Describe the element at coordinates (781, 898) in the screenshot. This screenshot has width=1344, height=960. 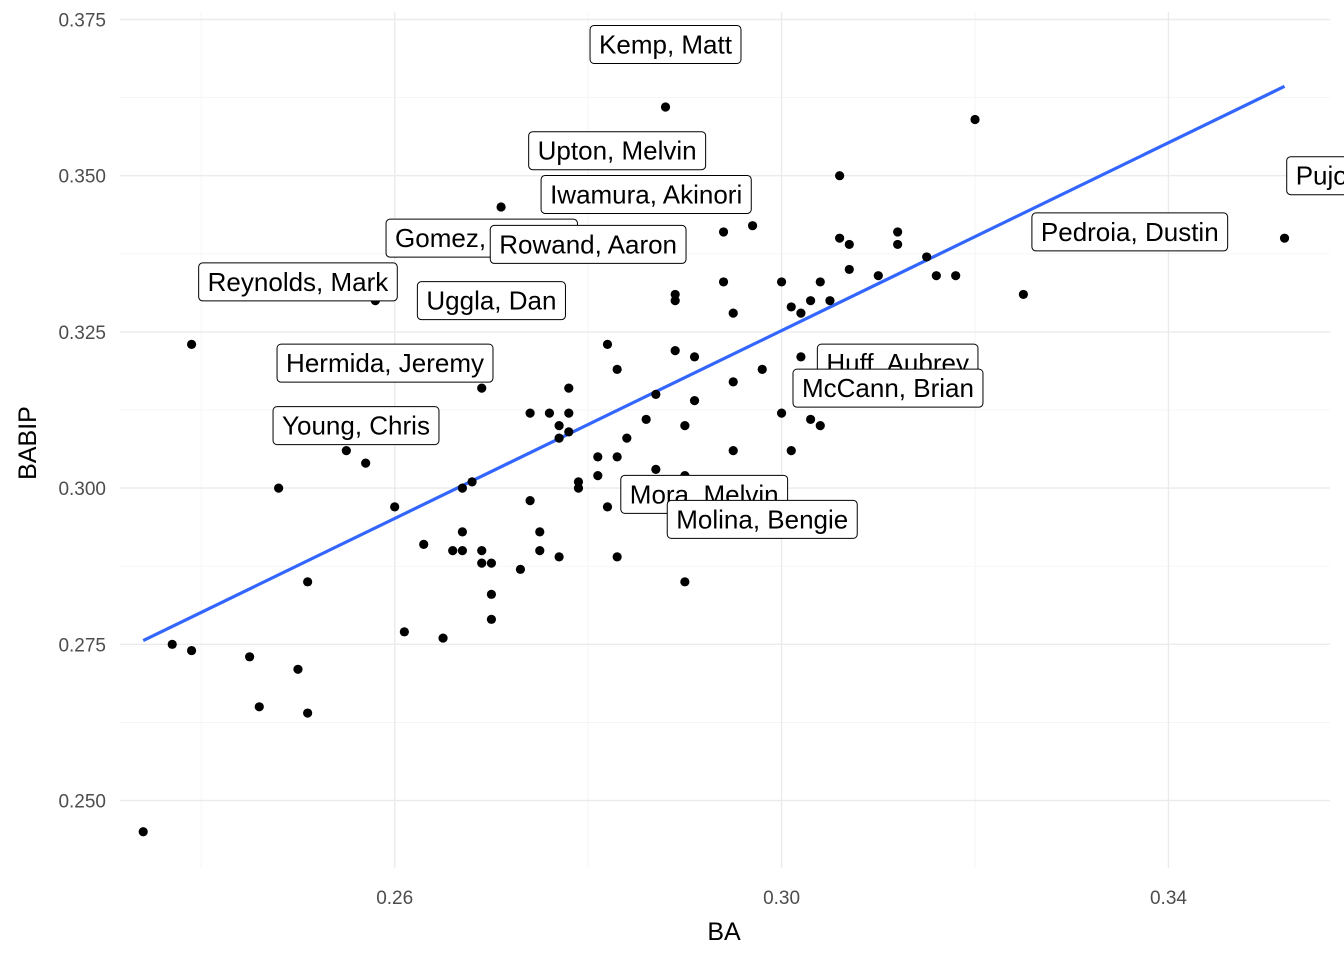
I see `x-tick-label: 0.30` at that location.